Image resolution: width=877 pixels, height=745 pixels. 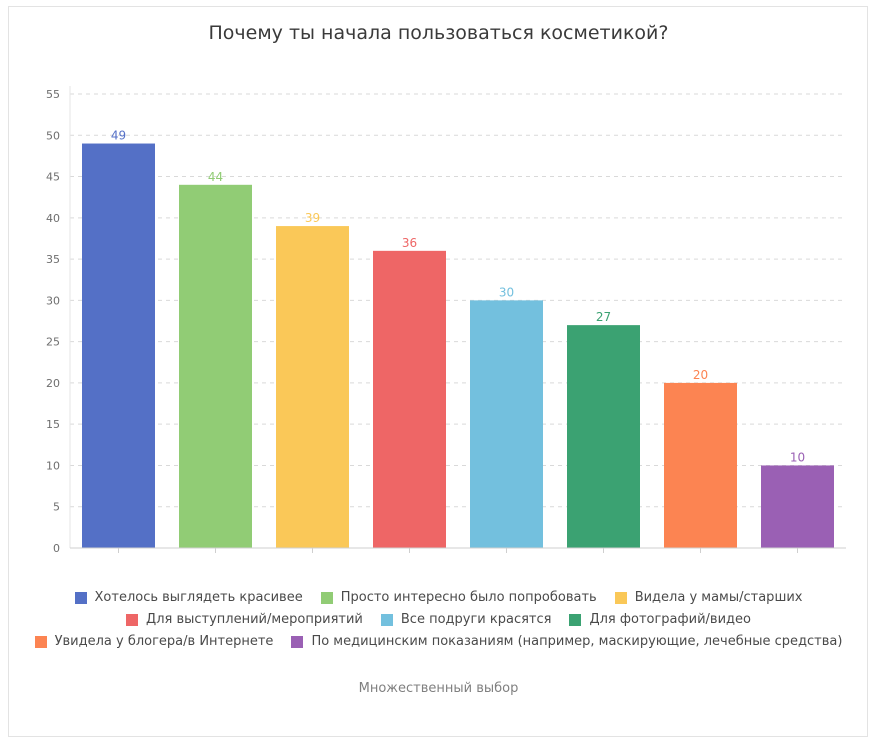 What do you see at coordinates (215, 177) in the screenshot?
I see `bar-value-label: 44` at bounding box center [215, 177].